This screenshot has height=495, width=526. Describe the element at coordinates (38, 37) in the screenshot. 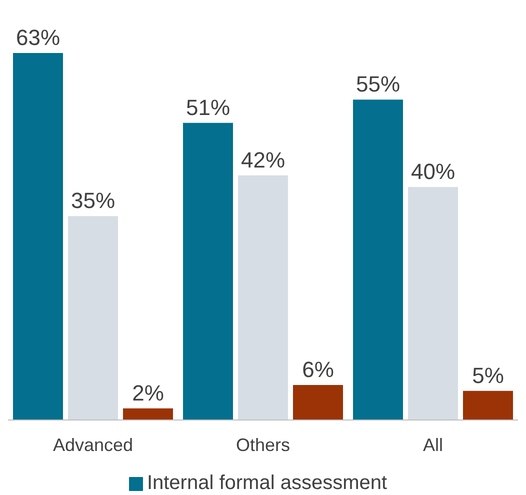

I see `data-label: 63%` at that location.